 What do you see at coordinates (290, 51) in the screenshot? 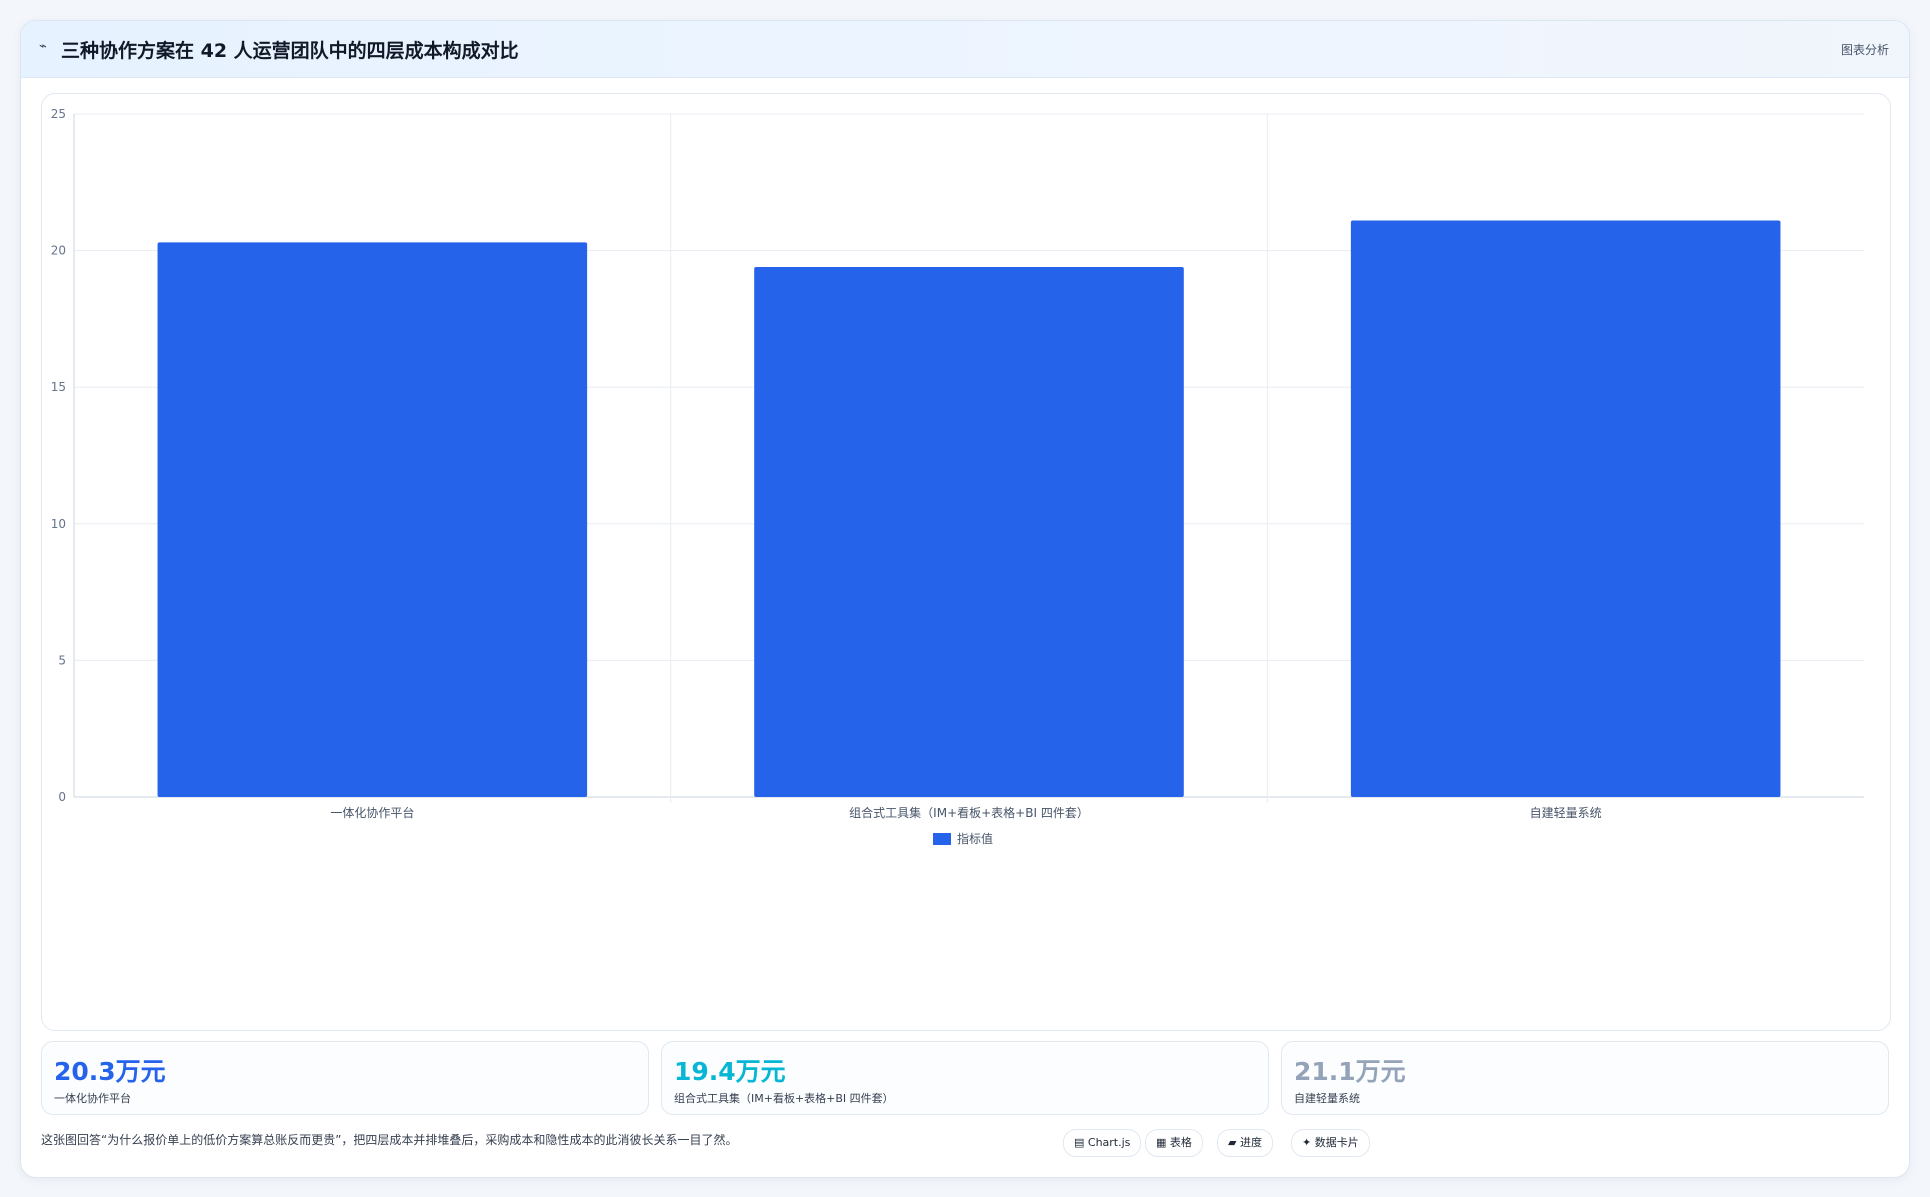
I see `chart-title: 三种协作方案在 42 人运营团队中的四层成本构成对比` at bounding box center [290, 51].